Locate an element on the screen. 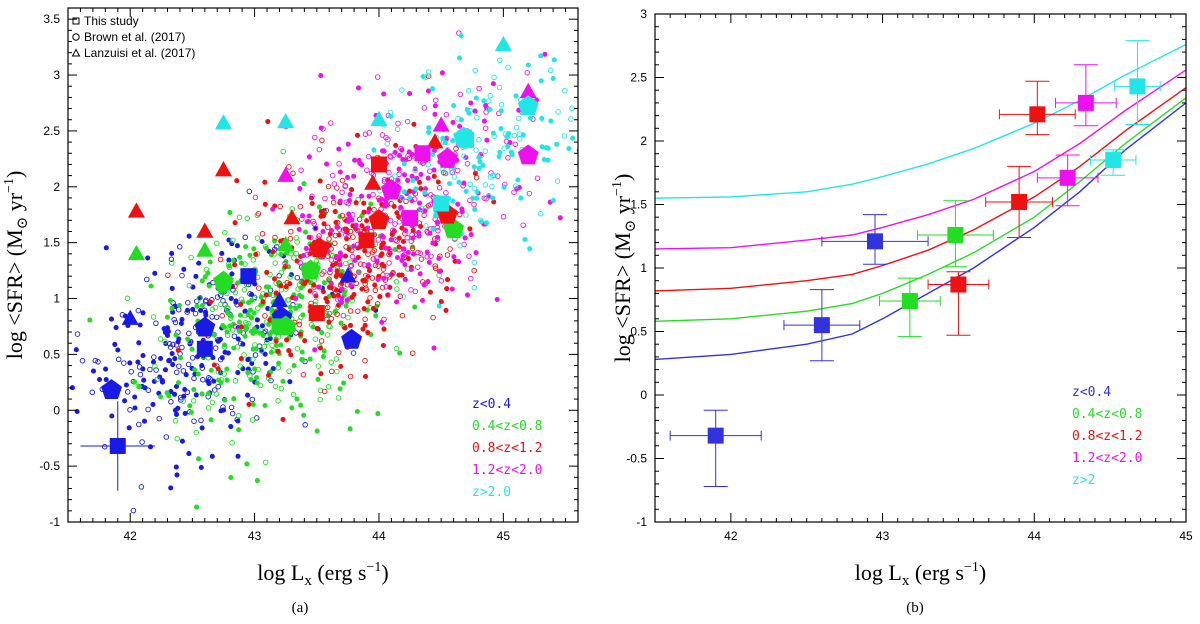 The image size is (1200, 624). legend-circle-icon is located at coordinates (76, 37).